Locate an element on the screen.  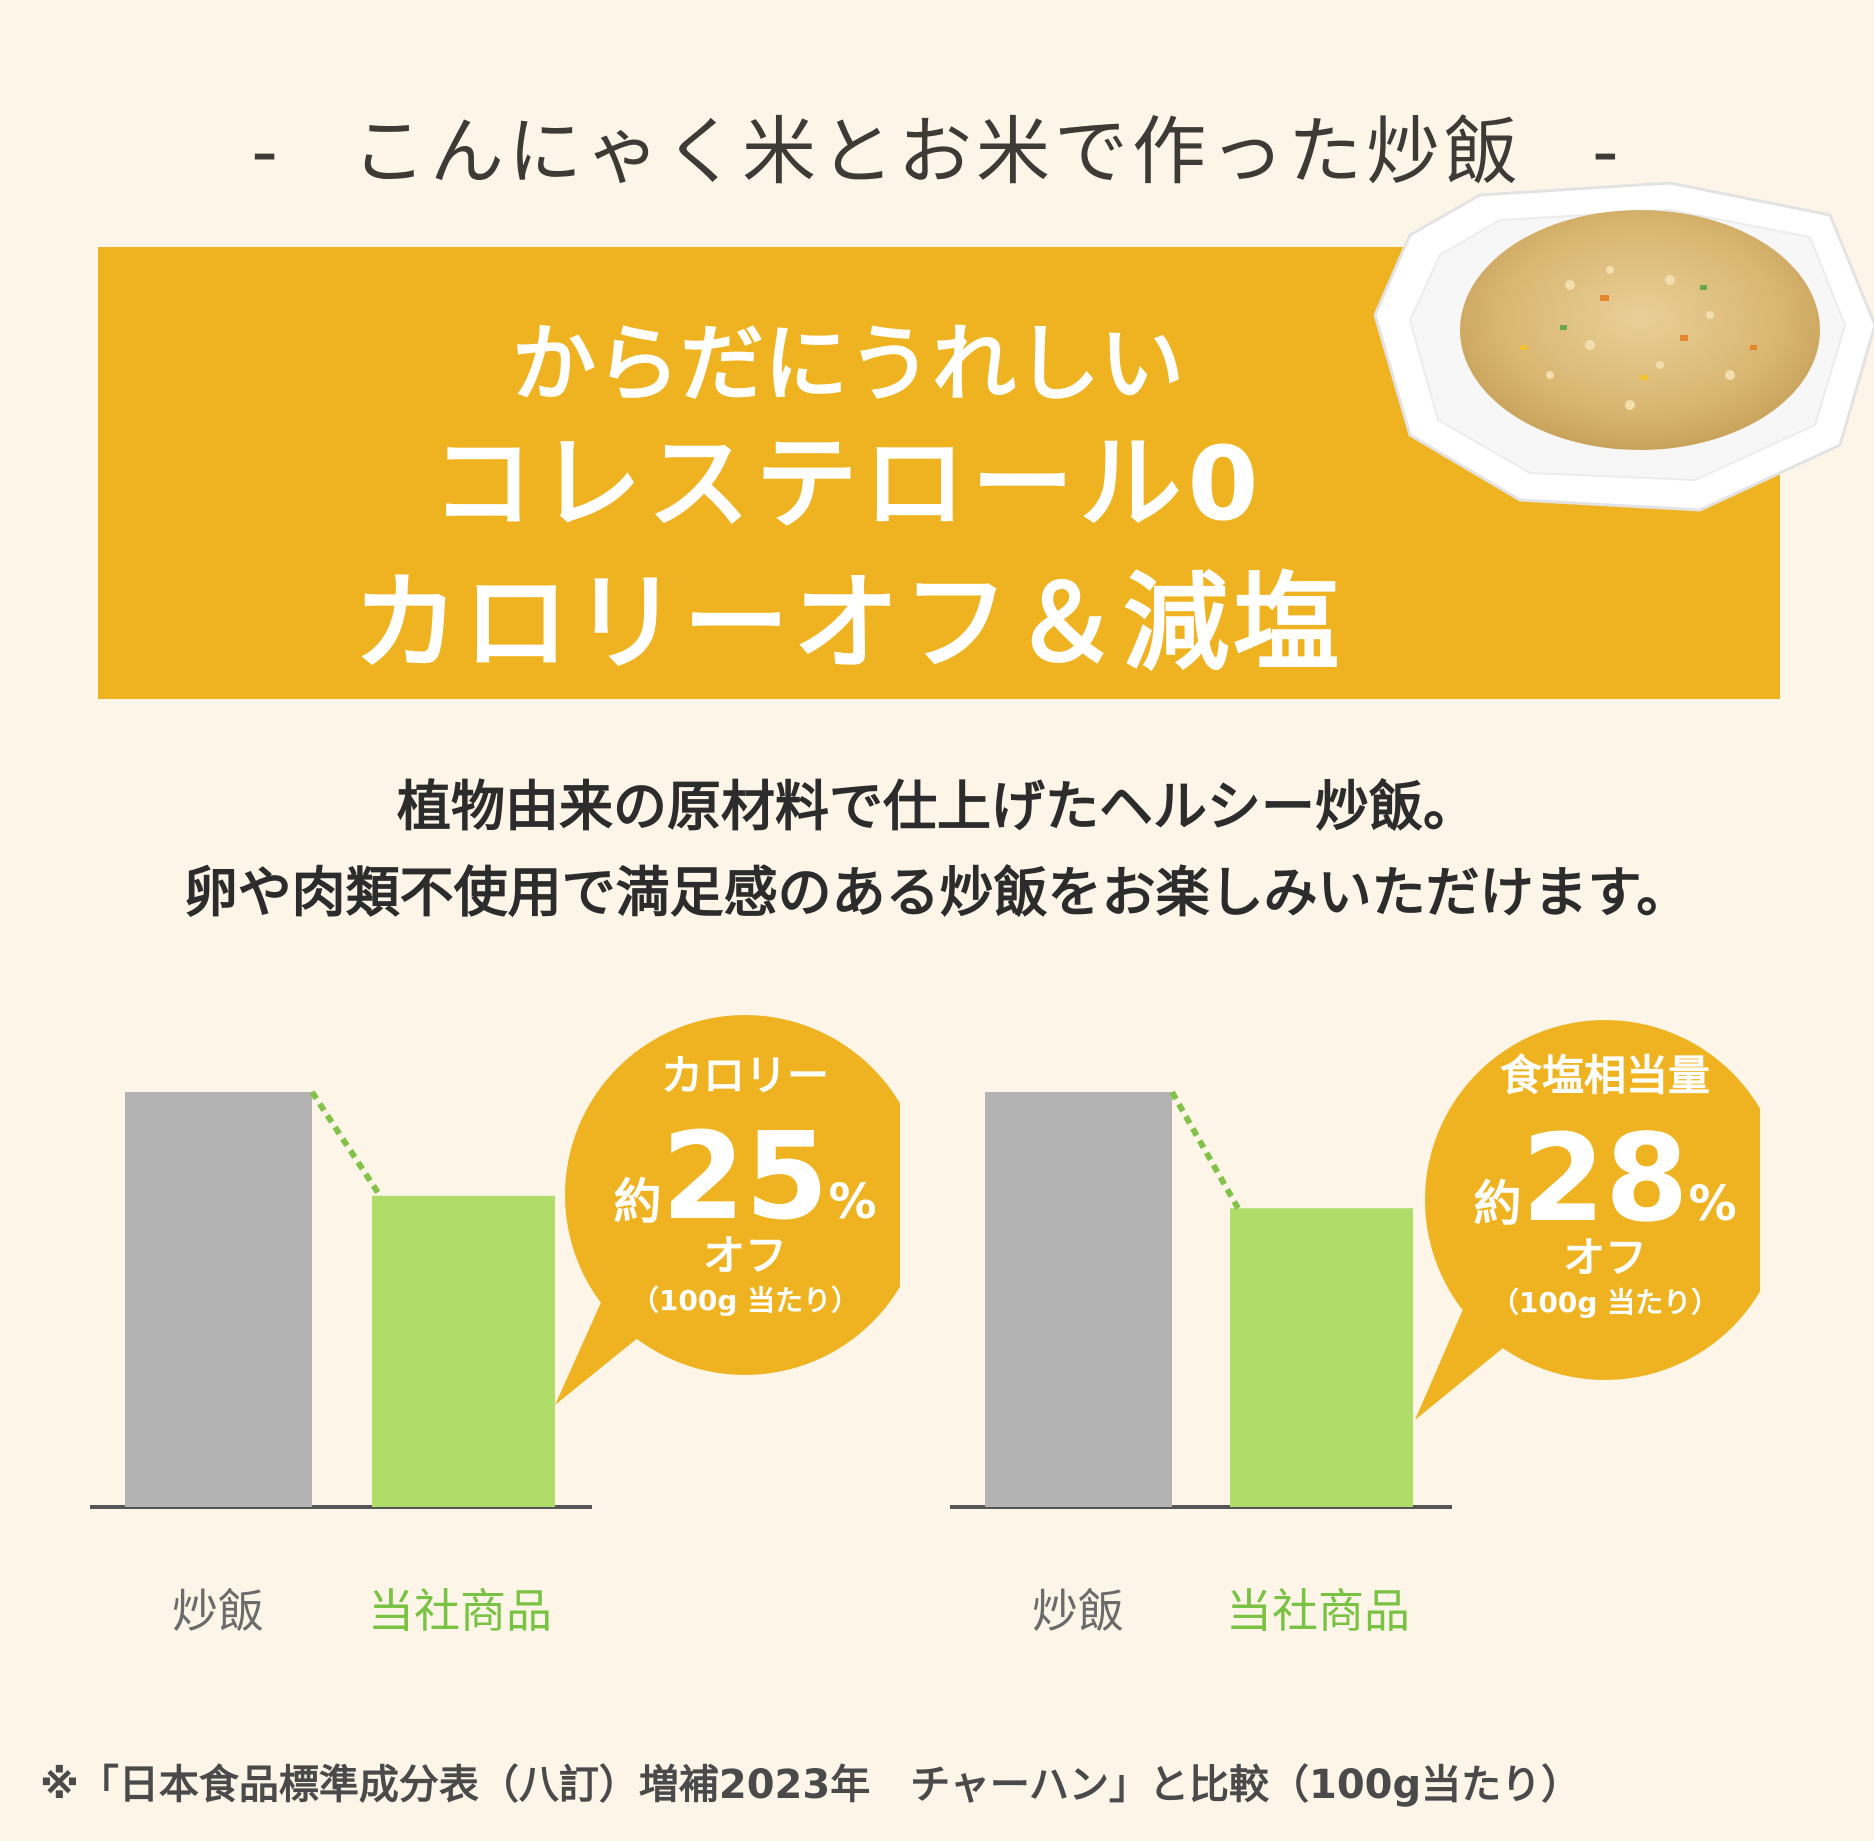
description-line-2: 卵や肉類不使用で満足感のある炒飯をお楽しみいただけます。 is located at coordinates (937, 892).